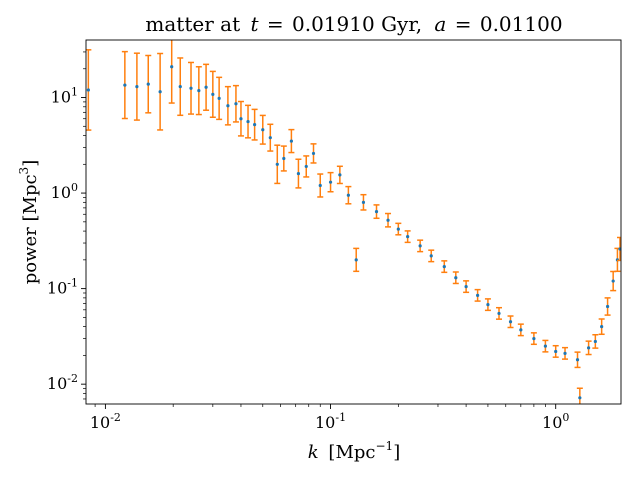 The image size is (640, 480). What do you see at coordinates (105, 421) in the screenshot?
I see `x-tick-label: 10⁻²` at bounding box center [105, 421].